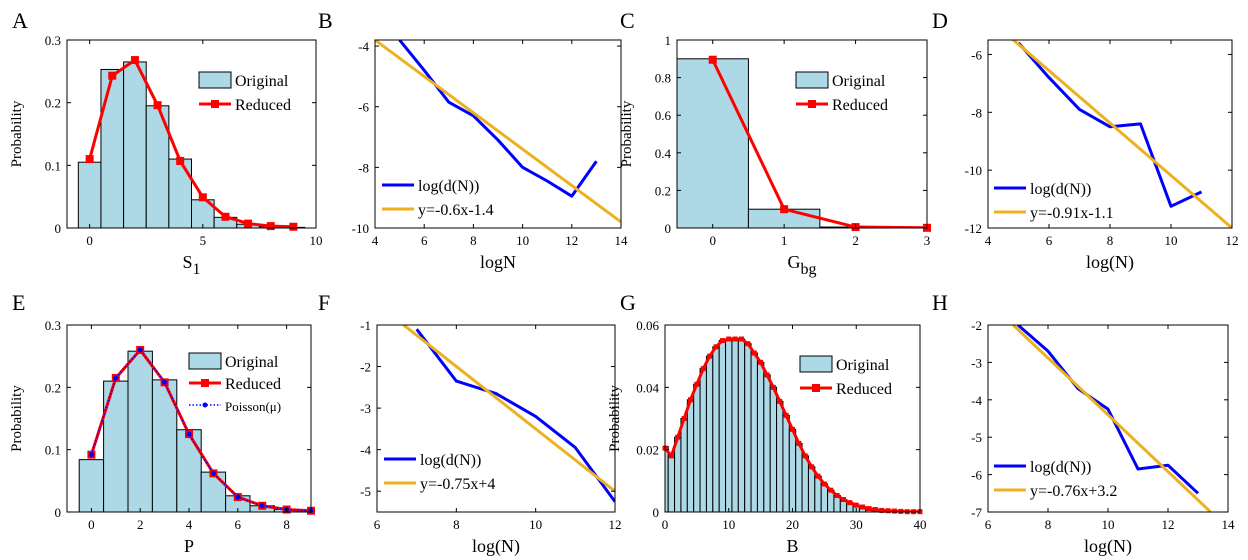 The image size is (1248, 560). I want to click on legend: log(d(N)) y=-0.6x-1.4, so click(438, 198).